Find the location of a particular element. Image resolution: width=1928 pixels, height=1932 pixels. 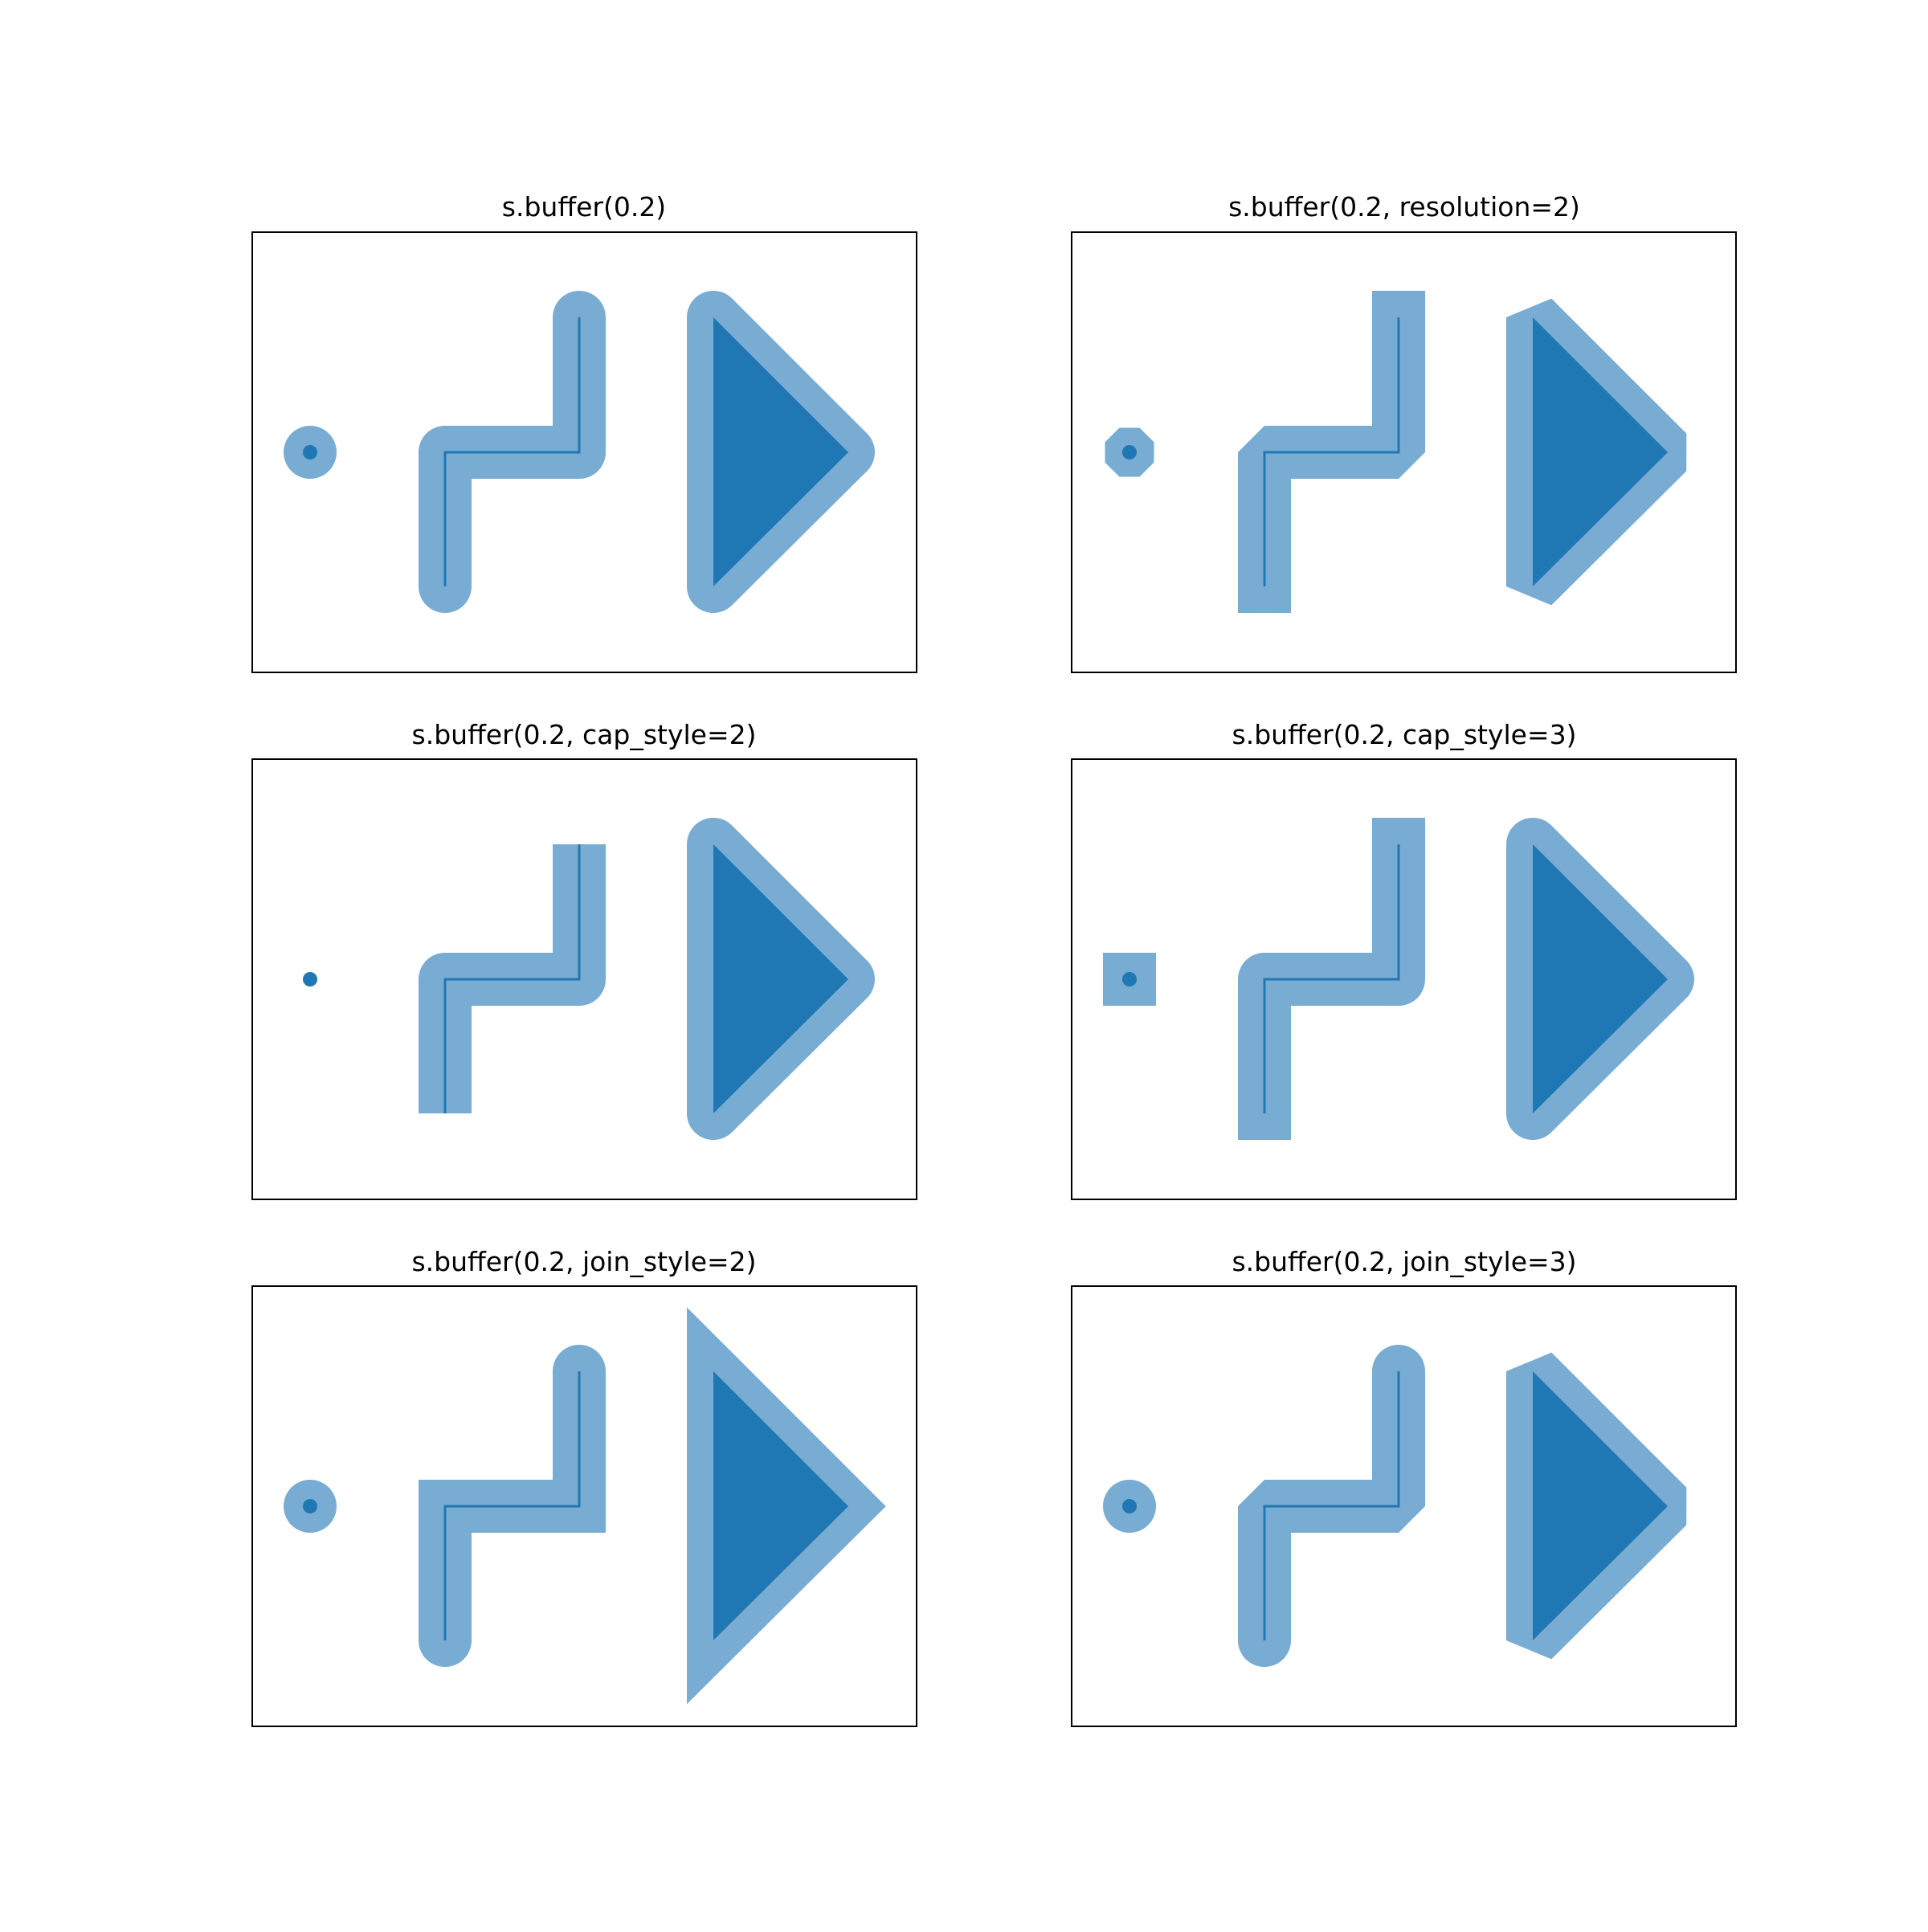

panel-title-buffer-join-mitre: s.buffer(0.2, join_style=2) is located at coordinates (584, 1261).